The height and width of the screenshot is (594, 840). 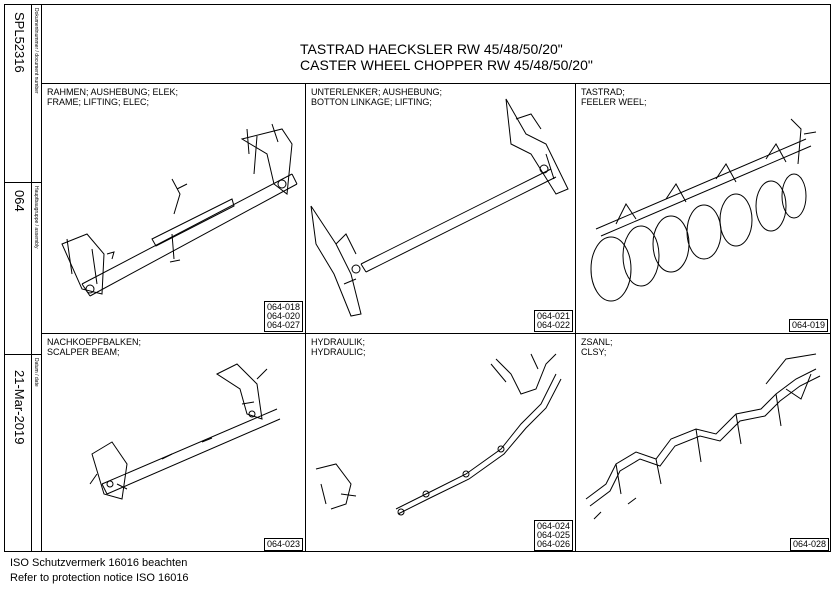 What do you see at coordinates (446, 65) in the screenshot?
I see `title-english: CASTER WHEEL CHOPPER RW 45/48/50/20"` at bounding box center [446, 65].